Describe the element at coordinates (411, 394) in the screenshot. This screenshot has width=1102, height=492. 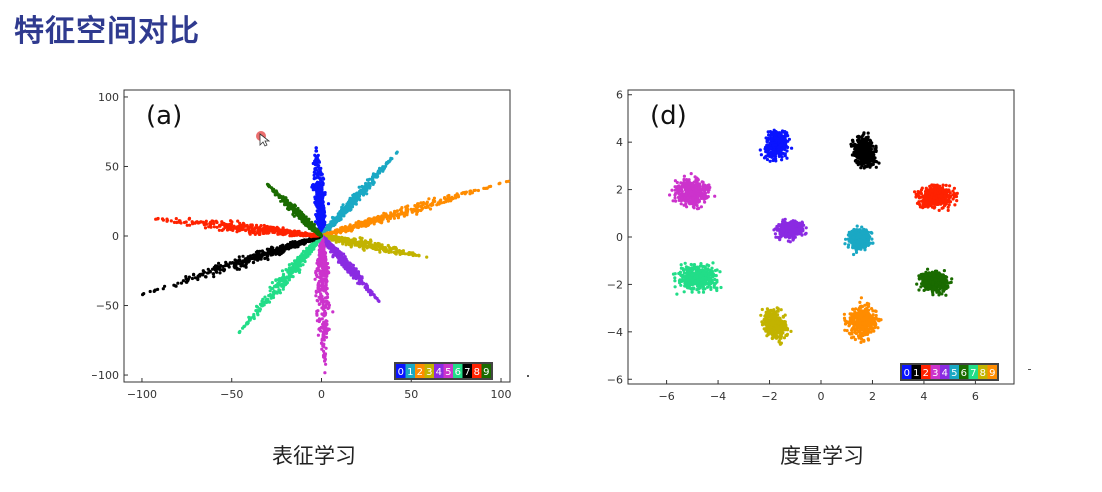
I see `x-tick-label: 50` at that location.